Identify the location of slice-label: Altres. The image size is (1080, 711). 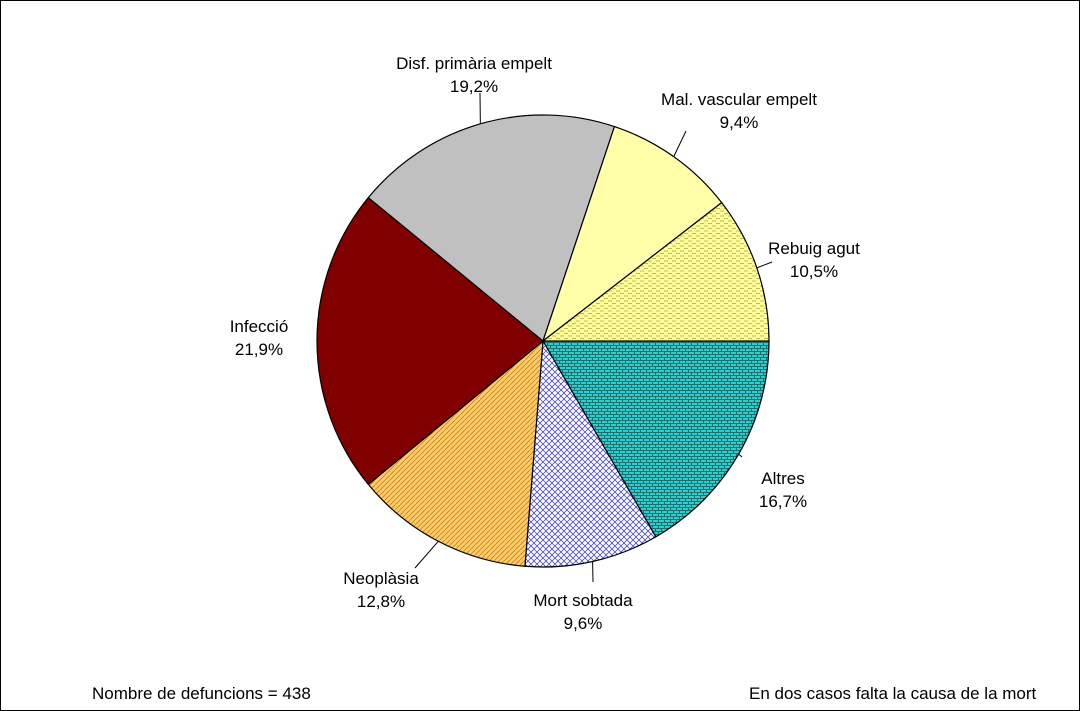
(782, 478).